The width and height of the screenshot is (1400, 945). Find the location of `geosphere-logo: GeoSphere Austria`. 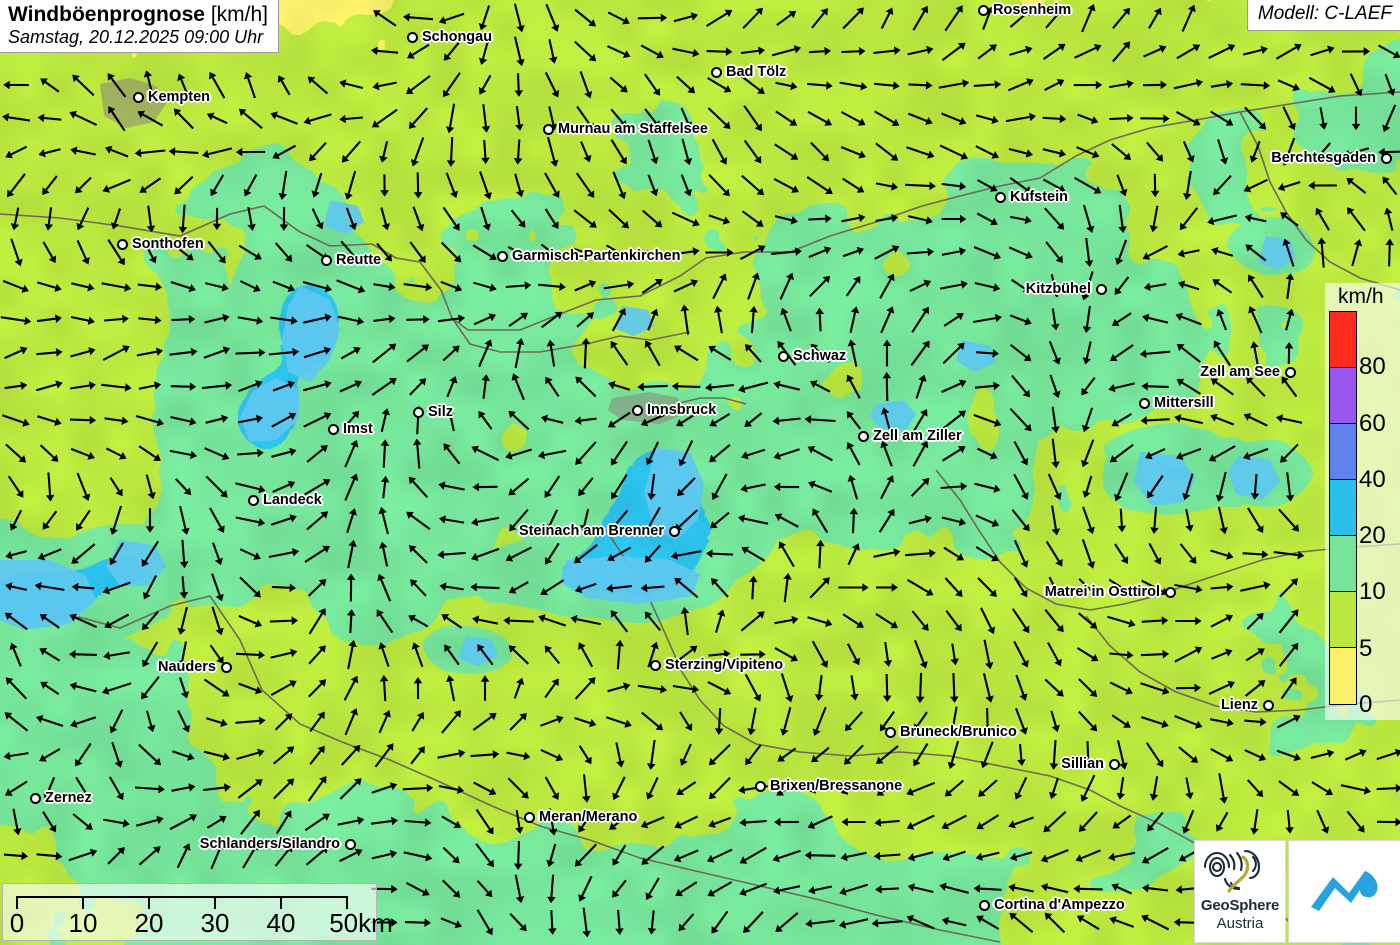

geosphere-logo: GeoSphere Austria is located at coordinates (1240, 891).